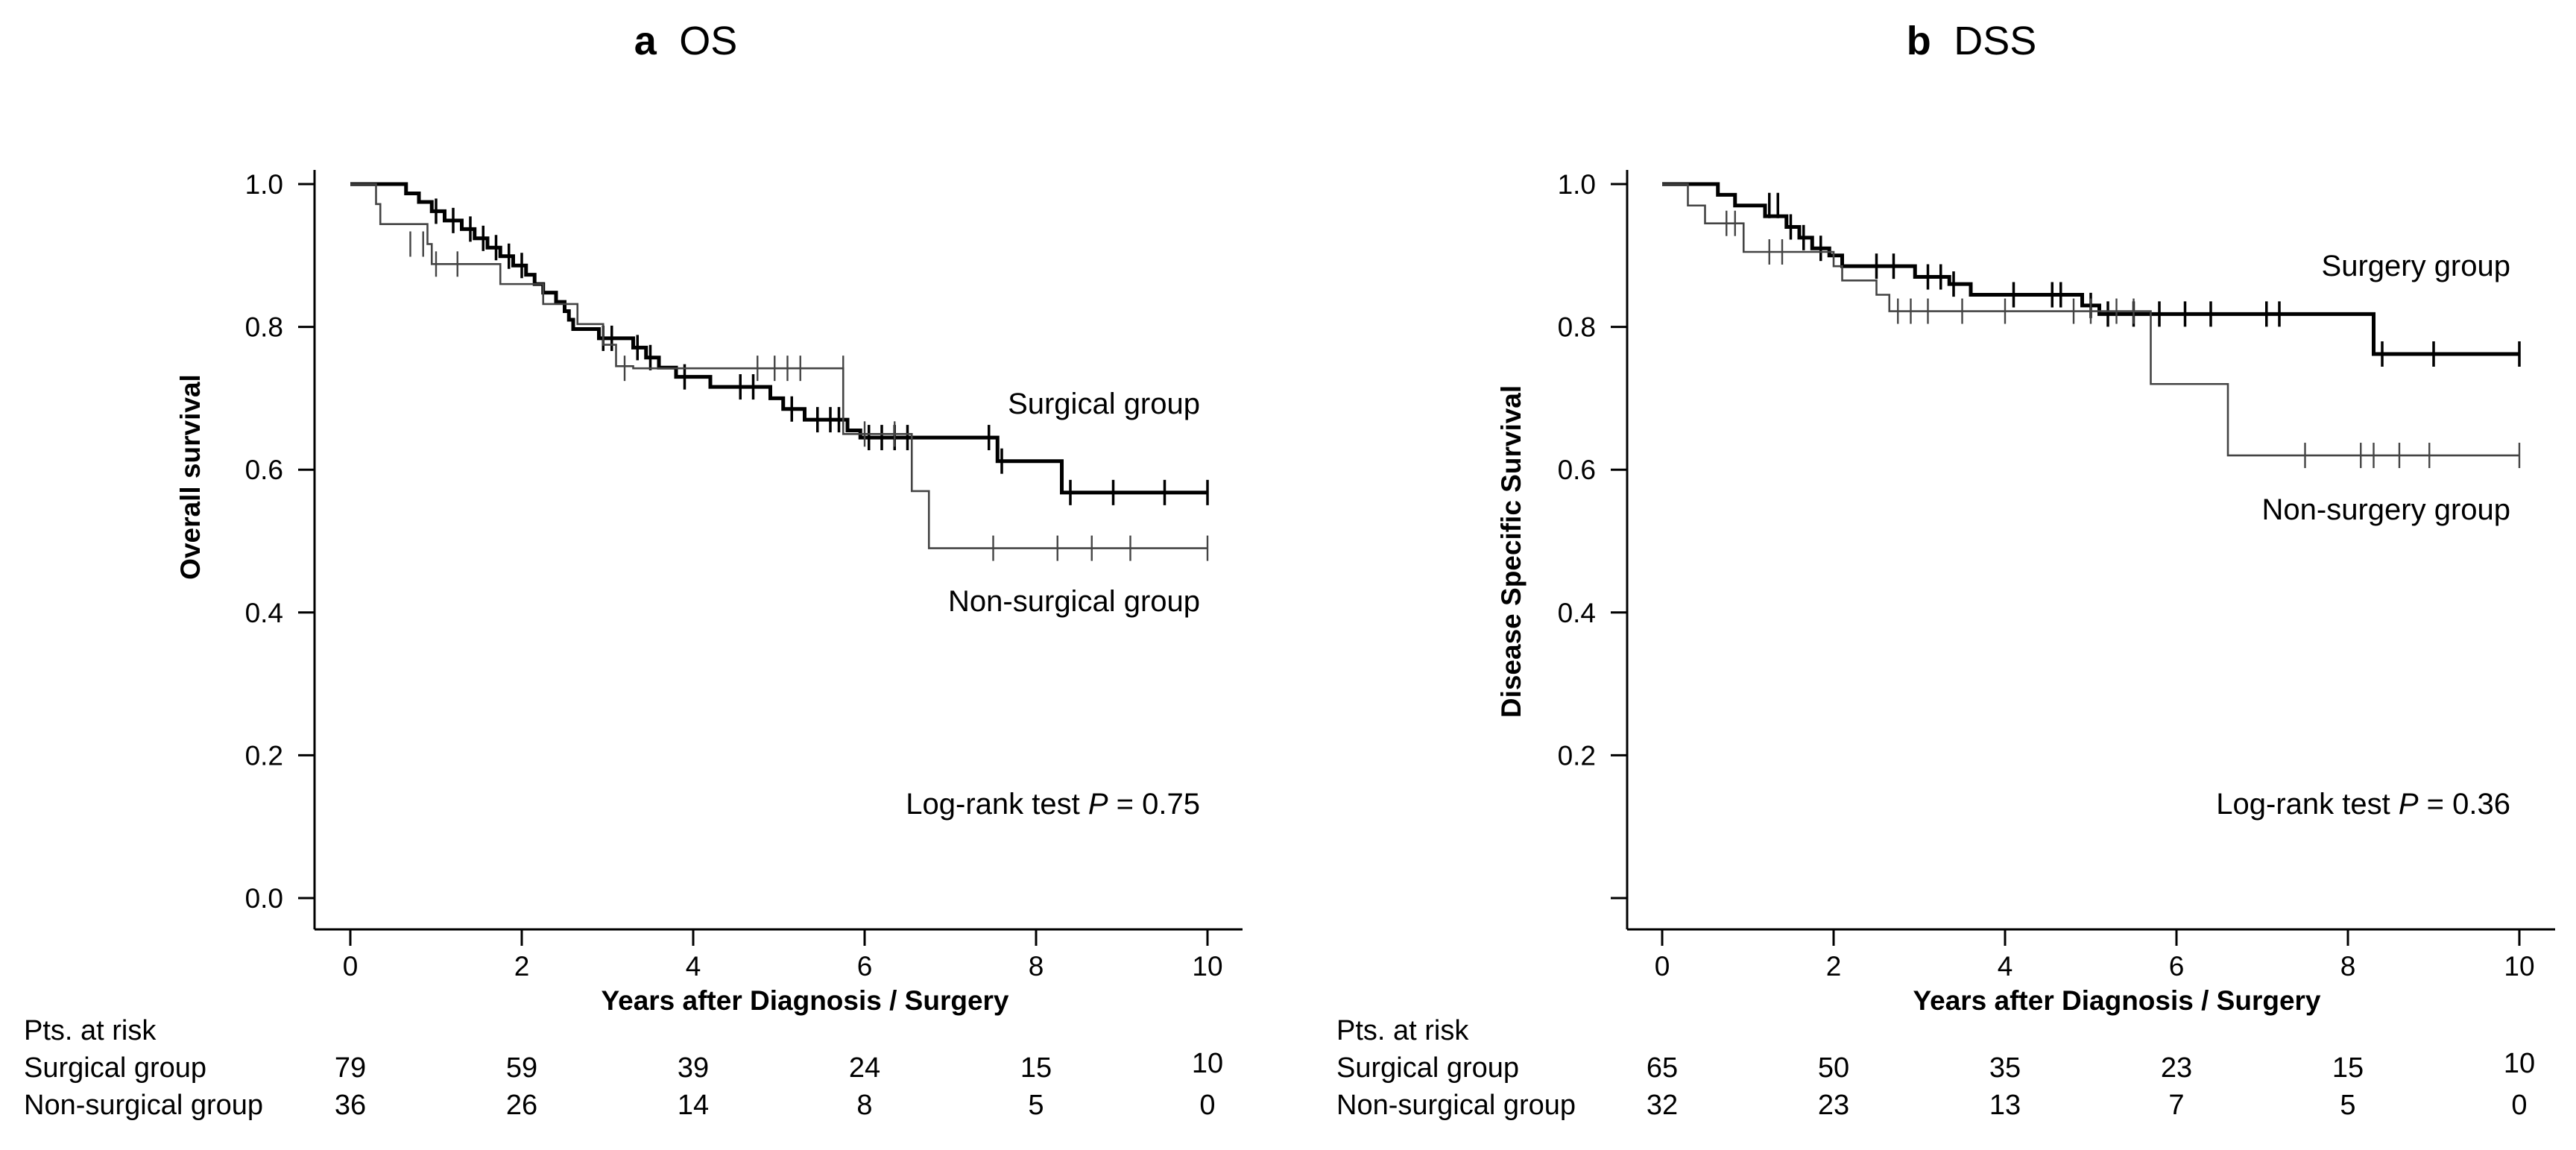 Image resolution: width=2576 pixels, height=1150 pixels. Describe the element at coordinates (1592, 534) in the screenshot. I see `panel-b-y-ticks: 0.2 0.4 0.6 0.8 1.0` at that location.